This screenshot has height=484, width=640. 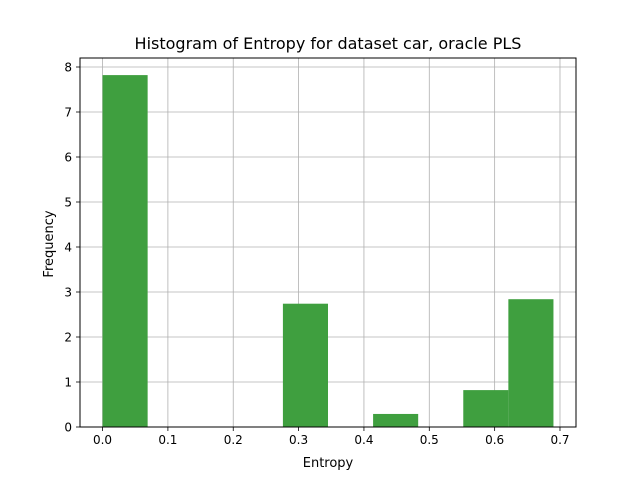 I want to click on x-tick-label: 0.7, so click(x=559, y=440).